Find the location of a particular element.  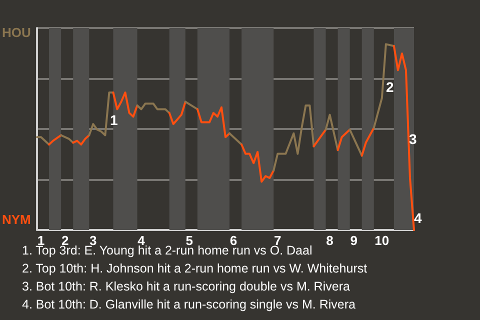

text: 4. Bot 10th: D. Glanville hit a run-scoring single vs M. Rivera is located at coordinates (189, 305).